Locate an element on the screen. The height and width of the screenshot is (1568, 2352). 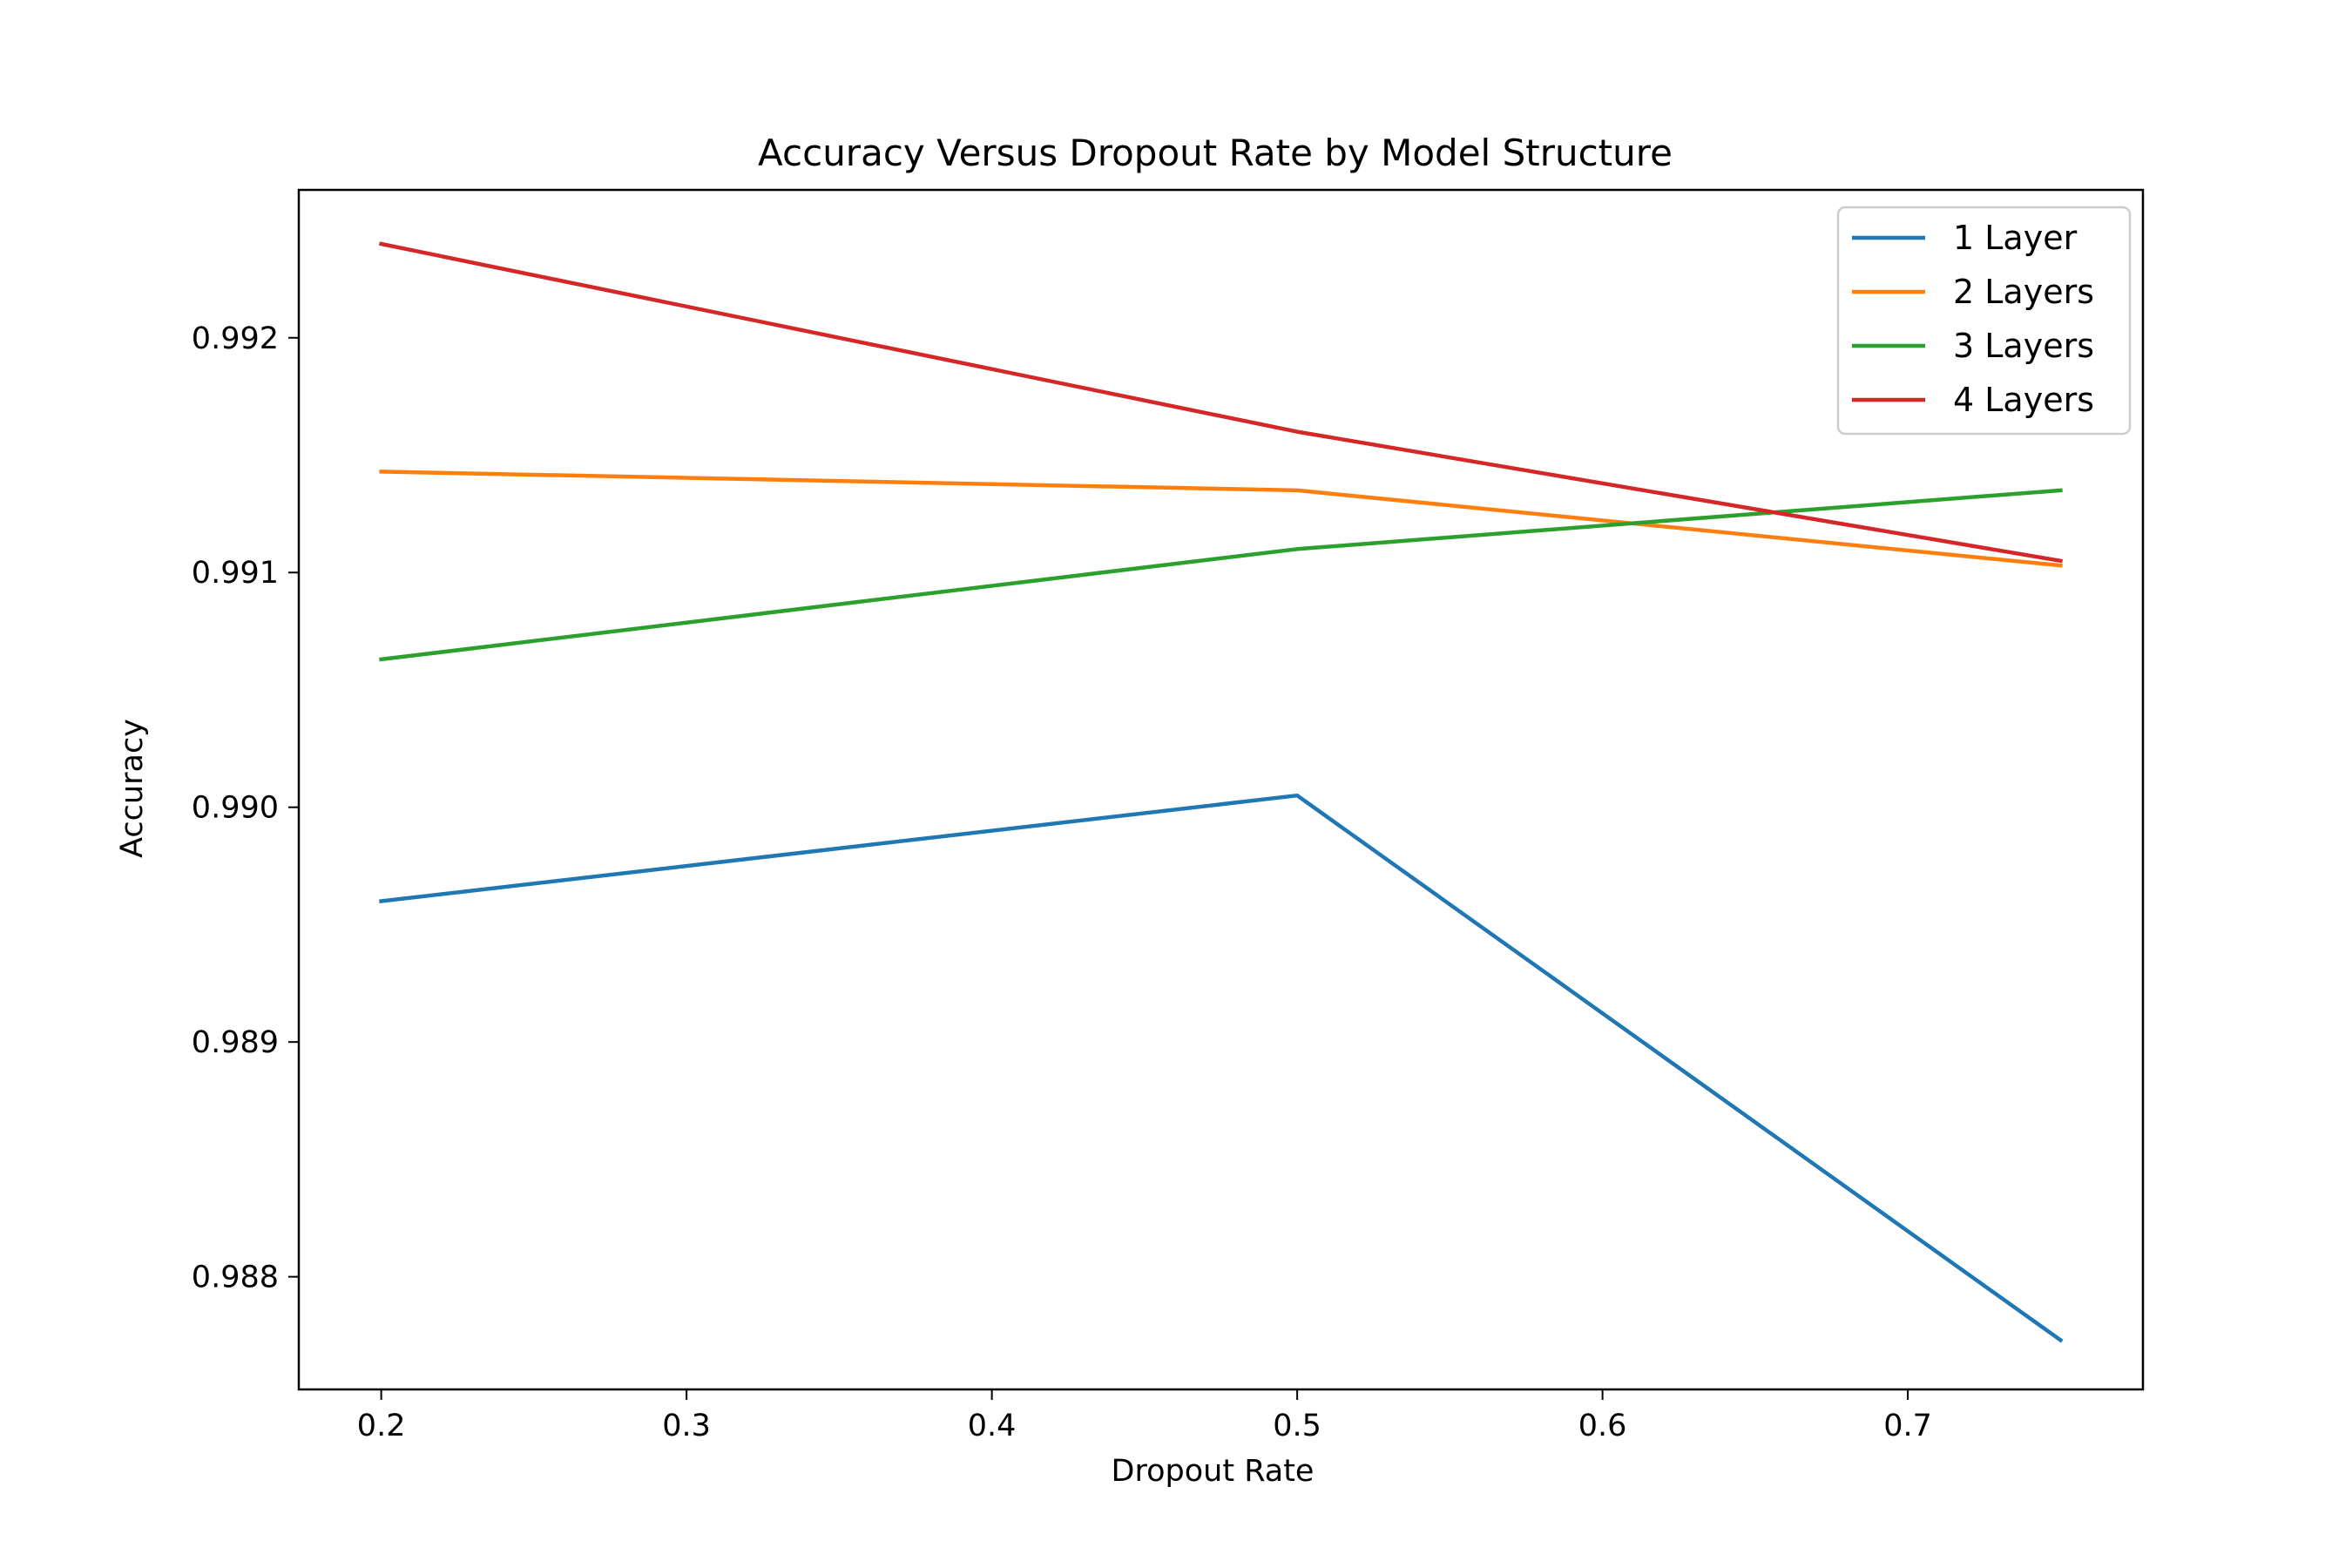
legend-box is located at coordinates (1984, 321).